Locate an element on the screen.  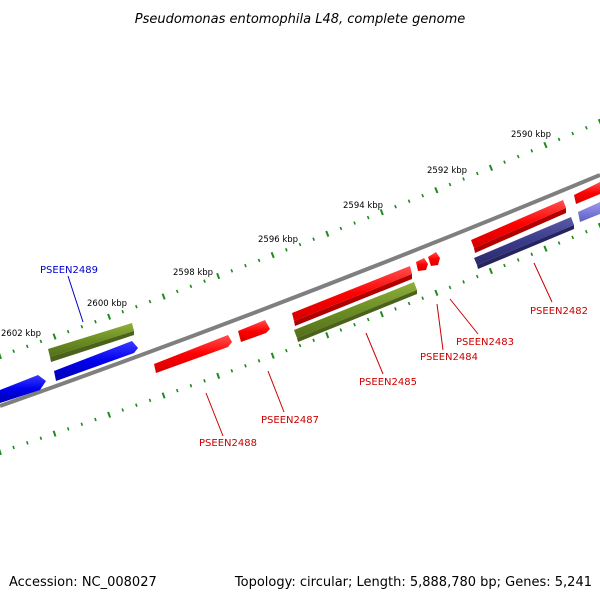
gene-feature-pseen2487 is located at coordinates (254, 331).